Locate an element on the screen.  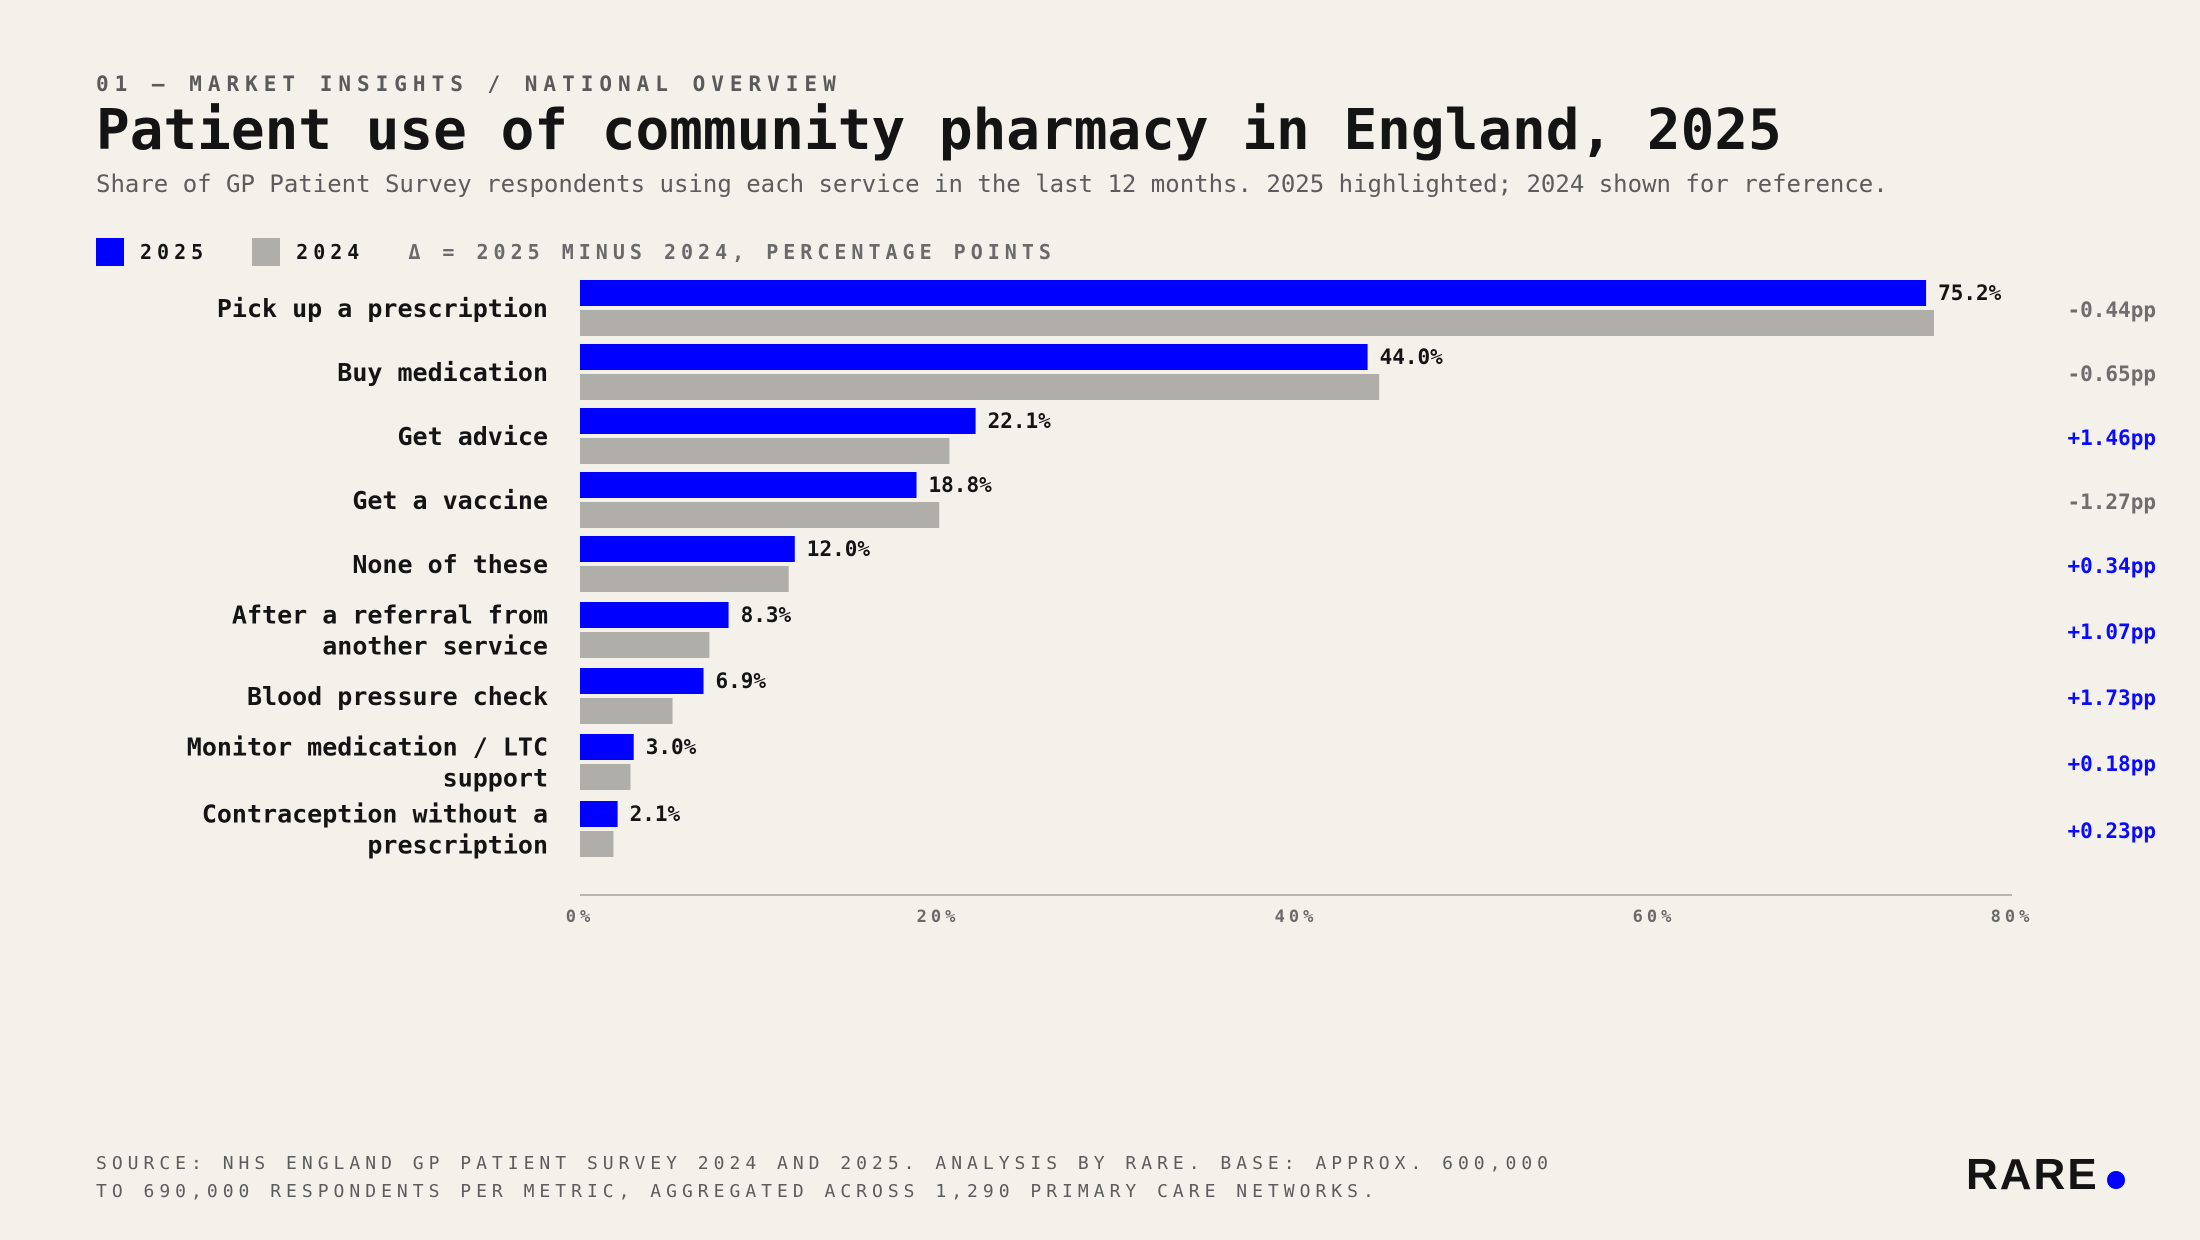
data-label-2025: 22.1% is located at coordinates (1020, 421).